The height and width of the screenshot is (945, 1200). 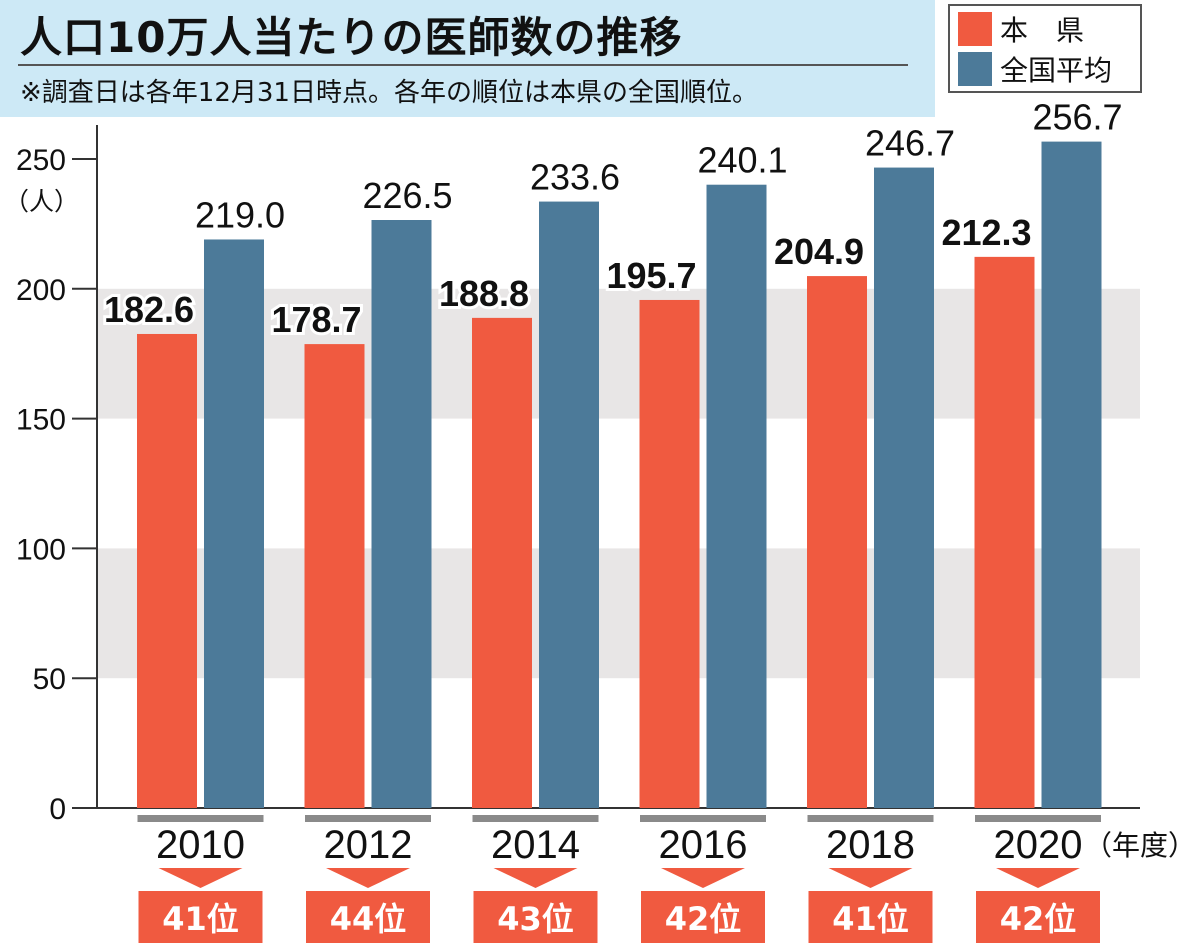 I want to click on x-tick-label: 2012, so click(x=368, y=845).